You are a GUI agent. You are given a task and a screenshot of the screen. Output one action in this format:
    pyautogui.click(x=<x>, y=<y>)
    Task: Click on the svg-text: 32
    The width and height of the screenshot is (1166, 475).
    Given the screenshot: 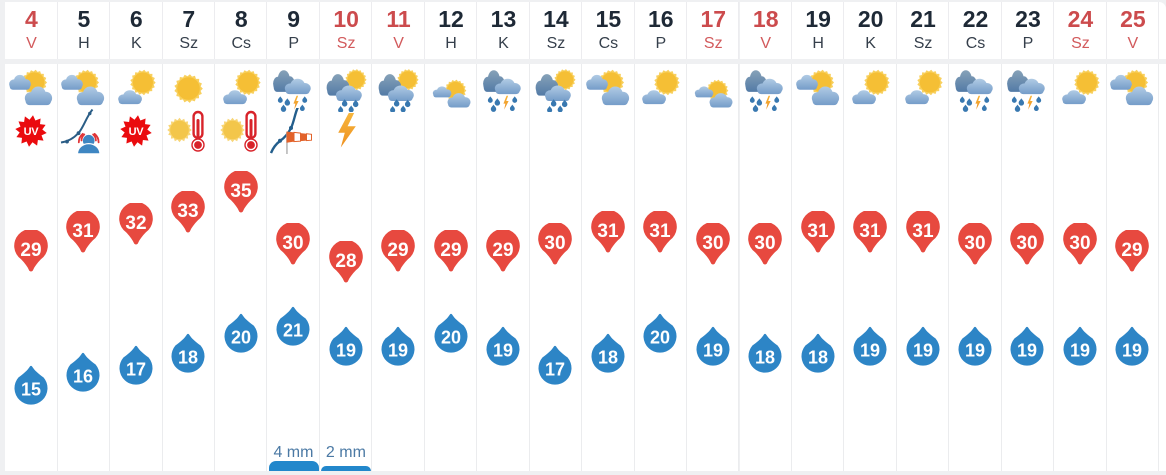 What is the action you would take?
    pyautogui.click(x=135, y=223)
    